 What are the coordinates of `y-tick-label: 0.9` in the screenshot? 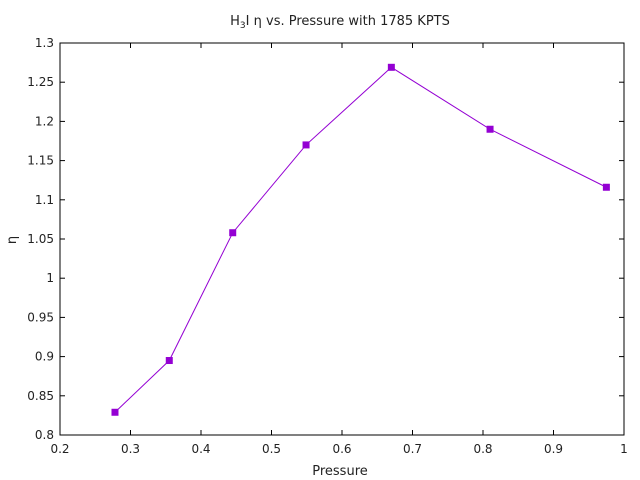 It's located at (44, 357).